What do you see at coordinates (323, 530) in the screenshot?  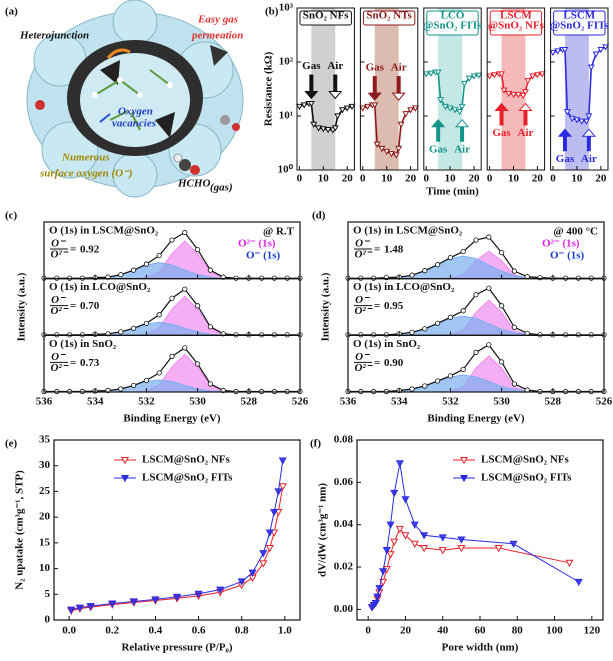 I see `y-axis-label: dV/dW (cm³g⁻¹ nm)` at bounding box center [323, 530].